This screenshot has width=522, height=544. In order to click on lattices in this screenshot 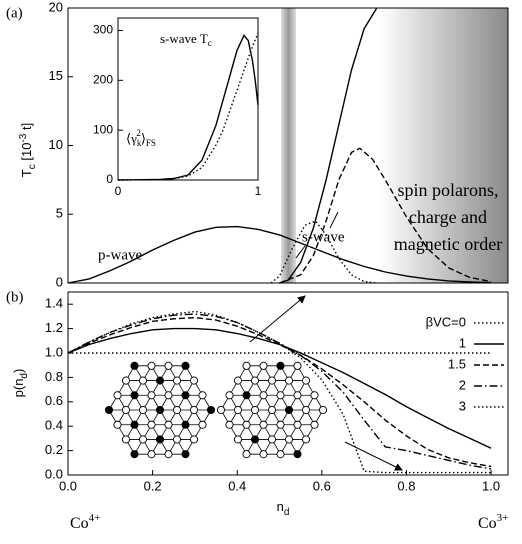, I will do `click(216, 410)`.